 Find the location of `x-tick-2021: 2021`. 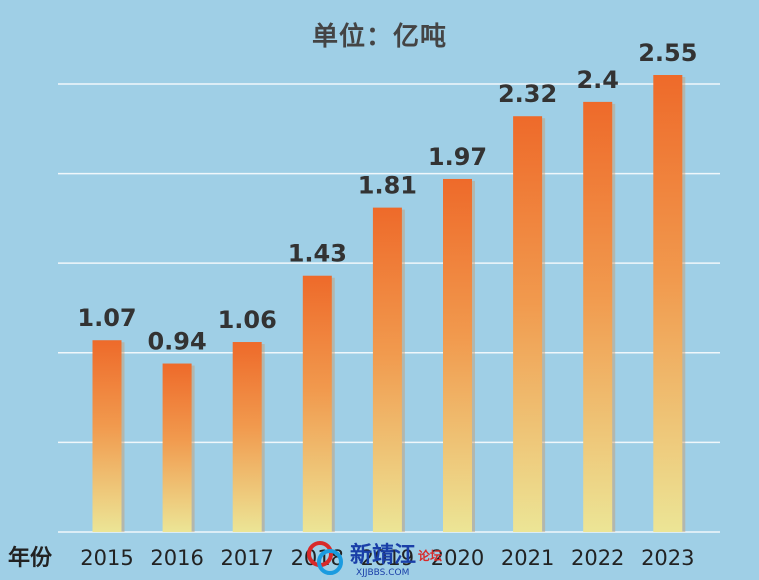

x-tick-2021: 2021 is located at coordinates (527, 558).